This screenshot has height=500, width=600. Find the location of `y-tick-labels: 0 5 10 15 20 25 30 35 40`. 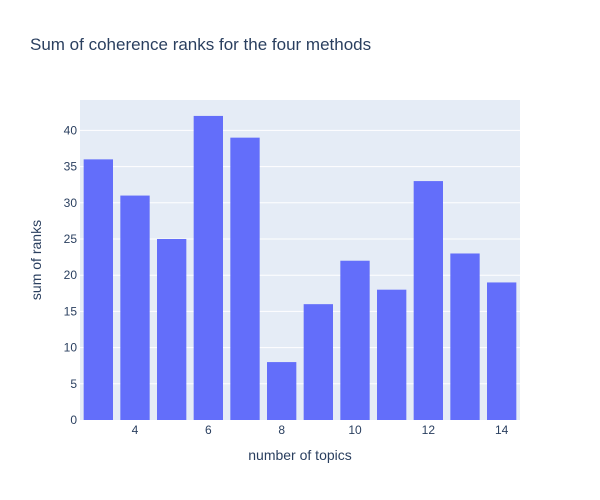

y-tick-labels: 0 5 10 15 20 25 30 35 40 is located at coordinates (71, 275).